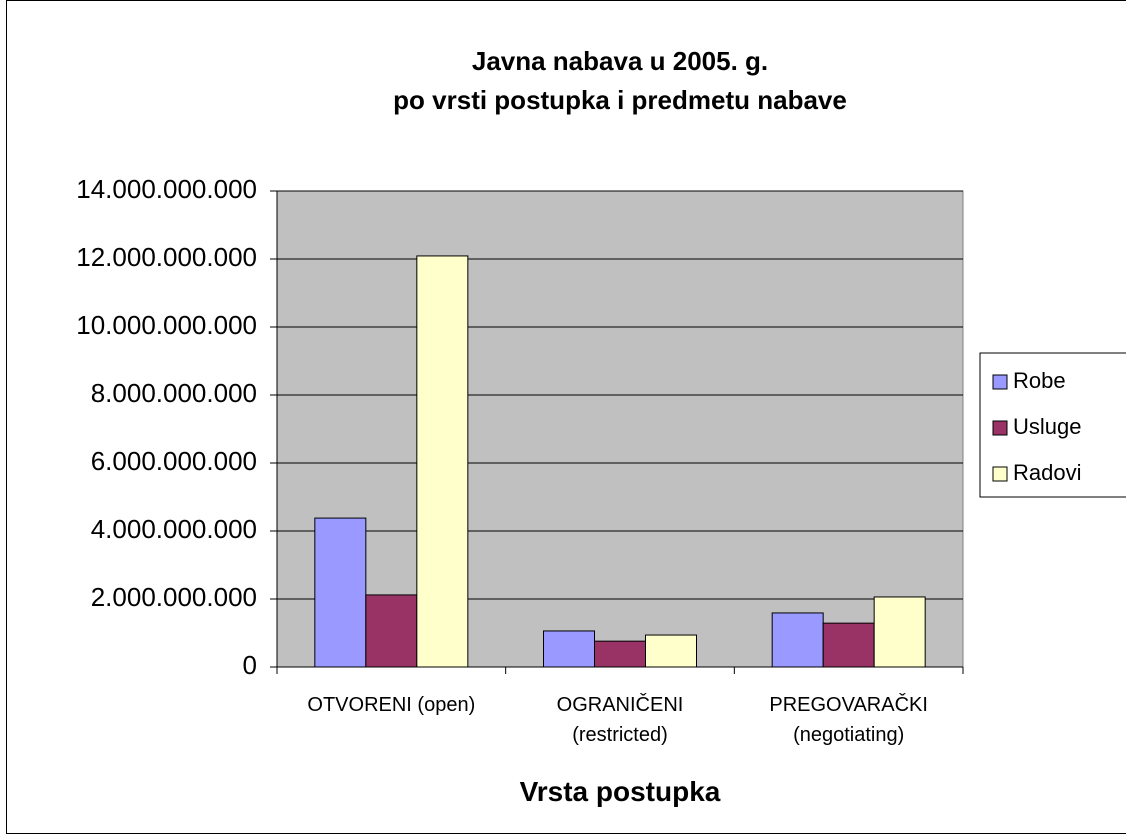 This screenshot has height=835, width=1126. I want to click on y-tick-label: 0, so click(250, 665).